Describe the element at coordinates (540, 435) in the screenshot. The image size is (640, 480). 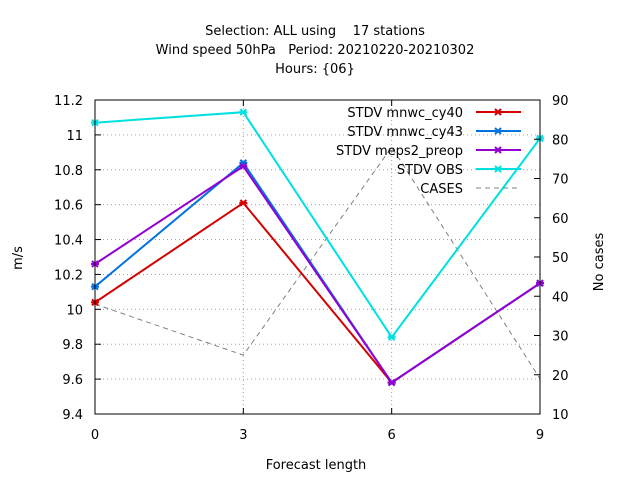
I see `x-tick-label: 9` at that location.